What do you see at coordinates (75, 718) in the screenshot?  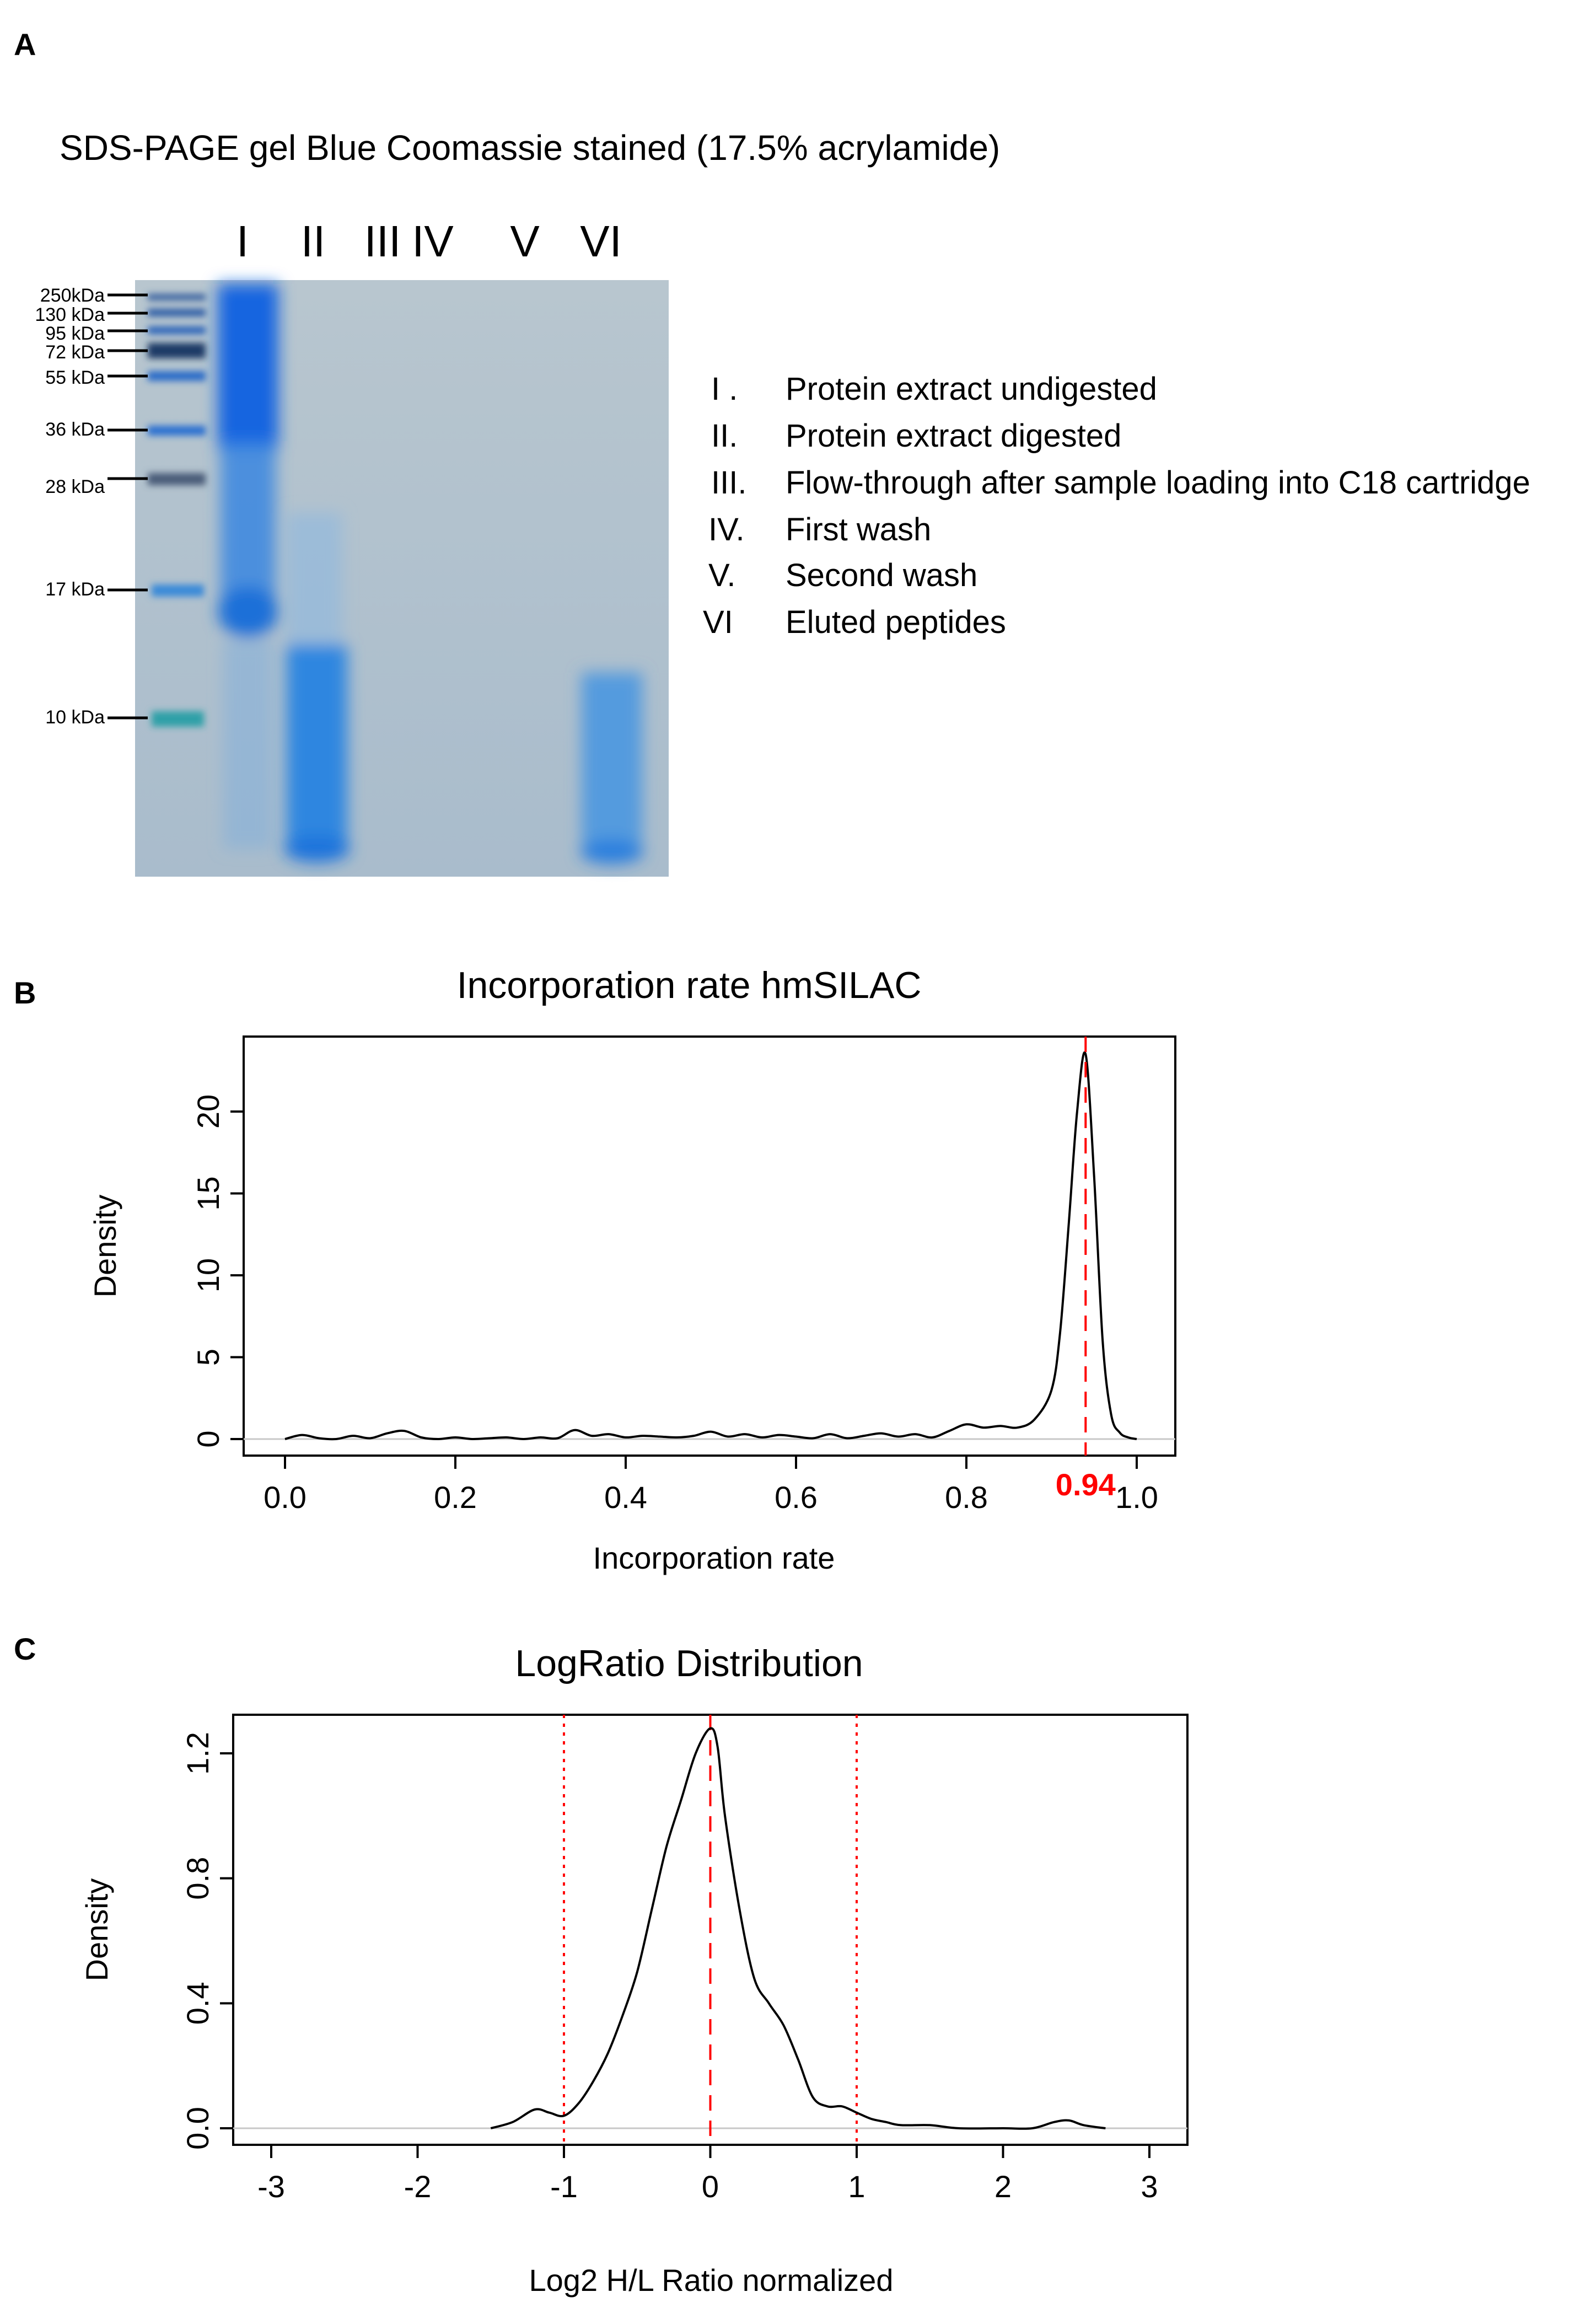 I see `marker-label-10: 10 kDa` at bounding box center [75, 718].